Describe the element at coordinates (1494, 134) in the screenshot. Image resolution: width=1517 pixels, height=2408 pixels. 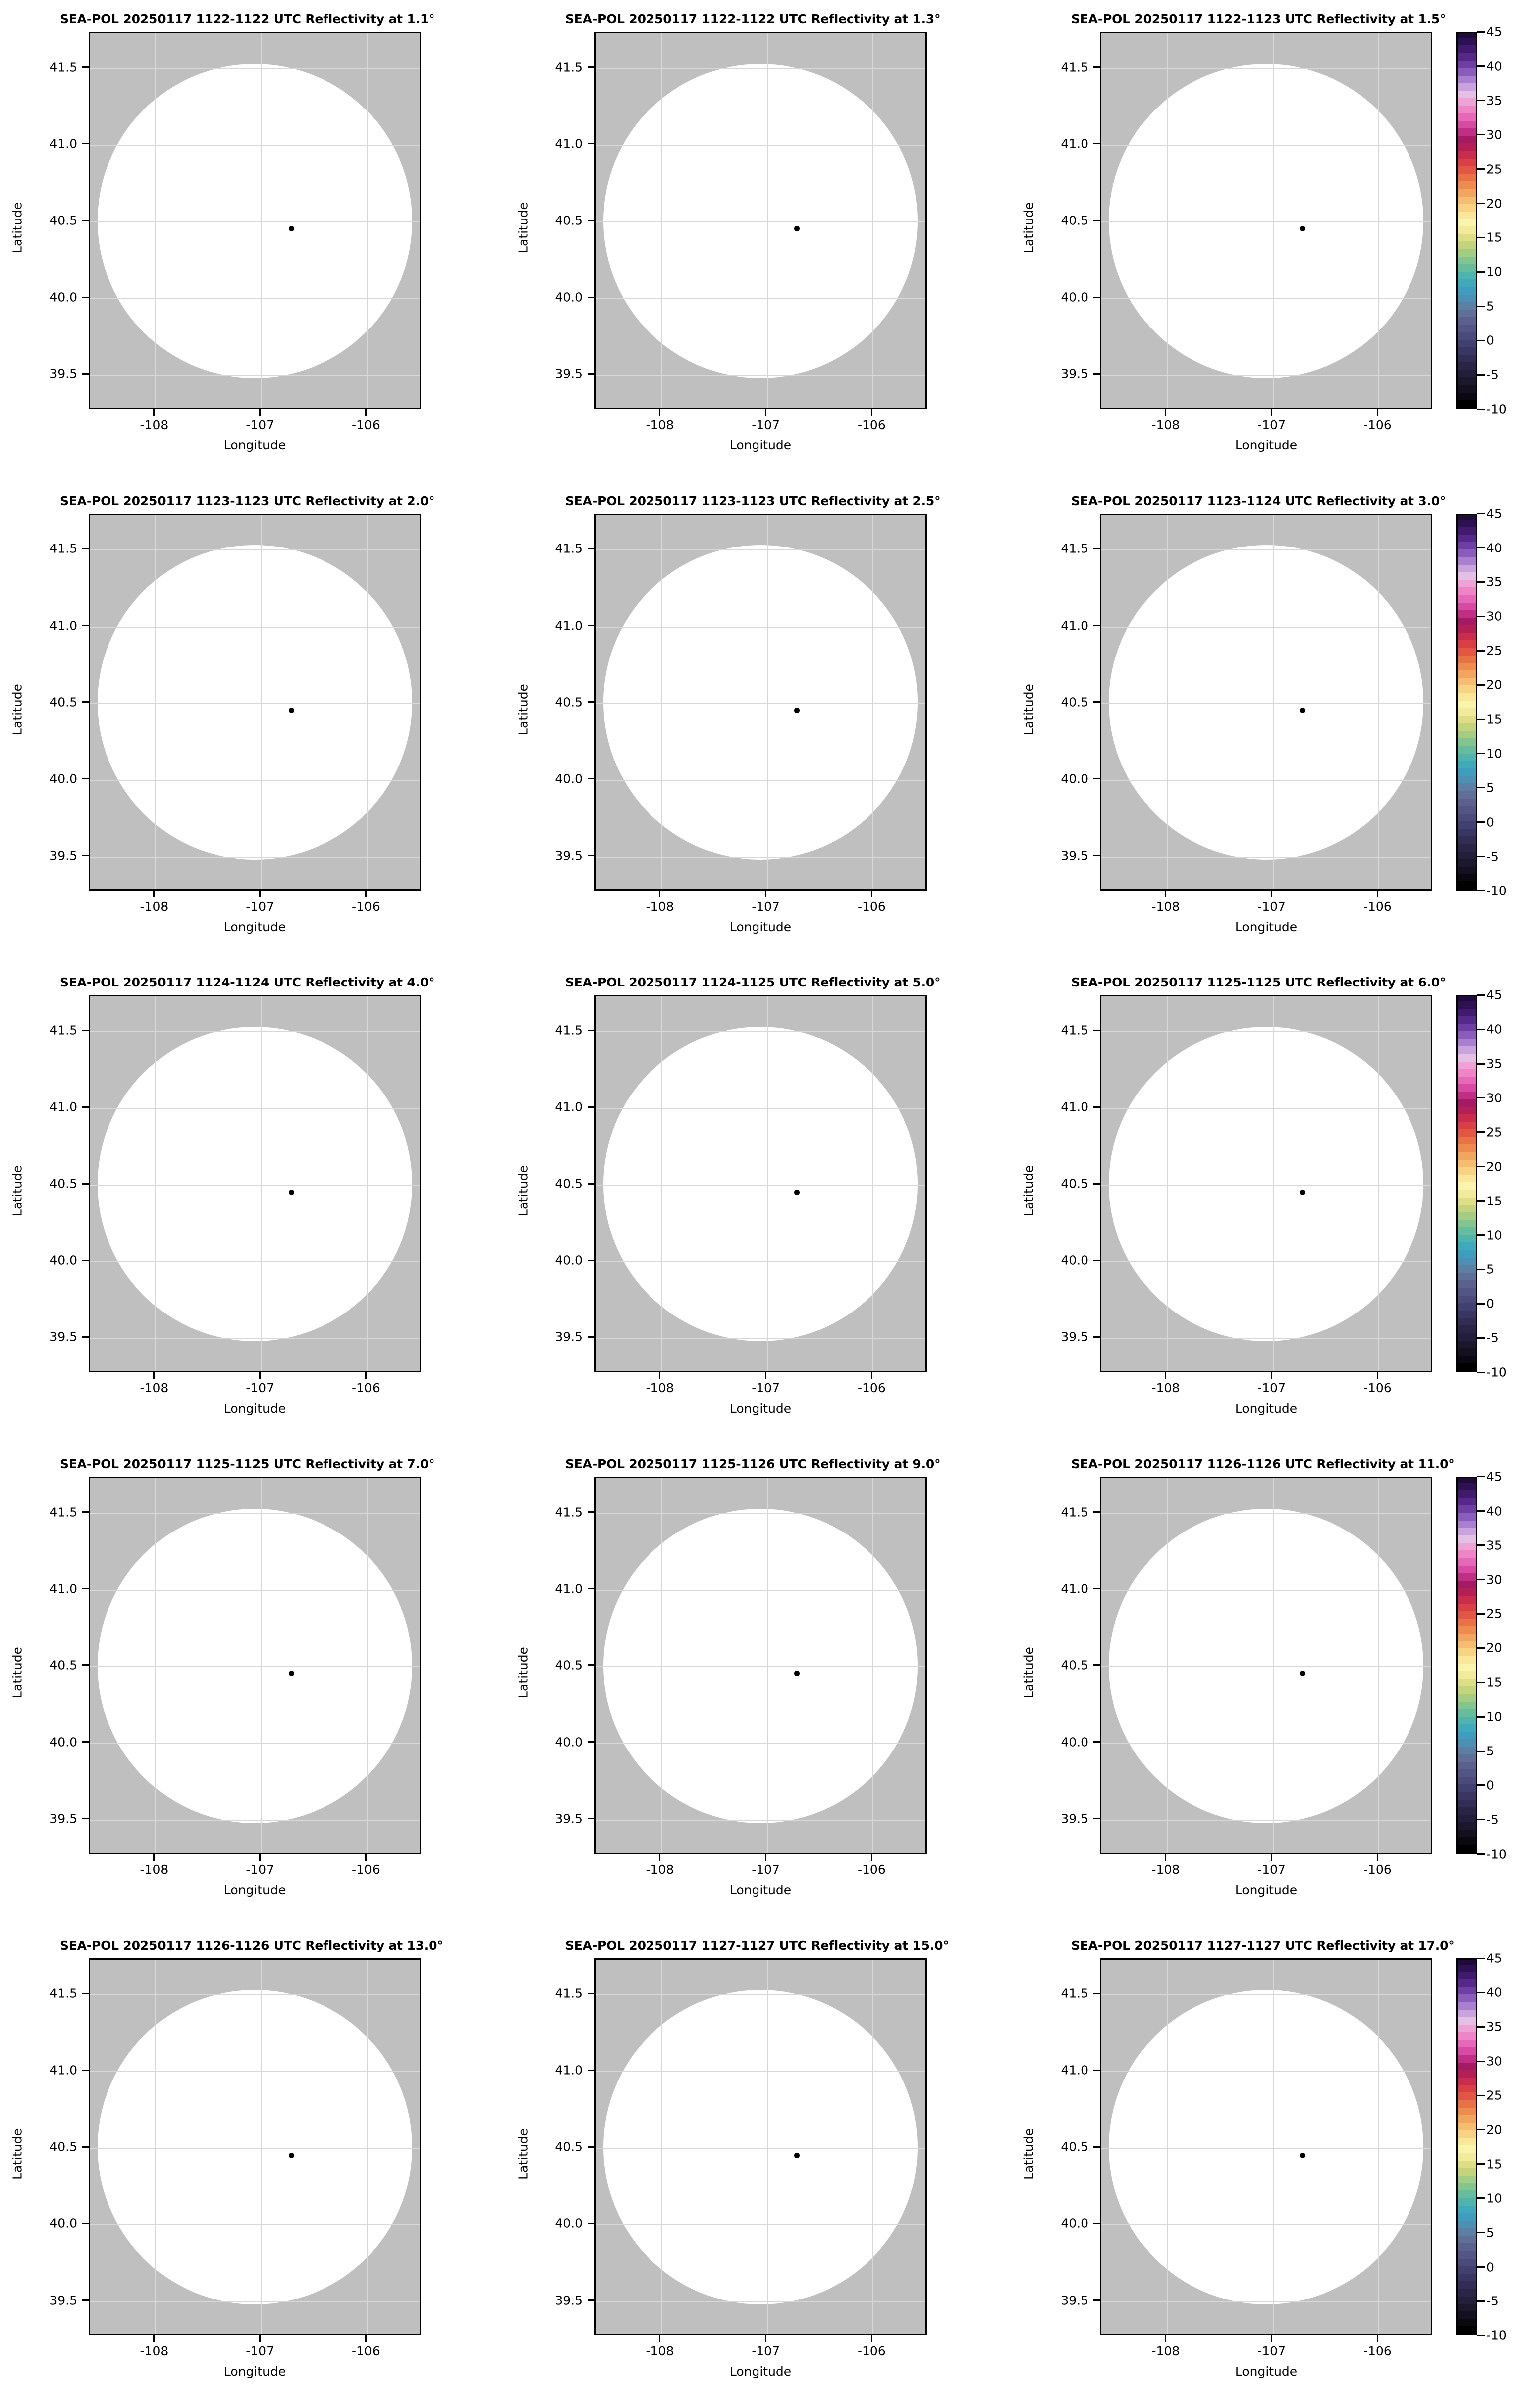
I see `colorbar-tick-label: 30` at that location.